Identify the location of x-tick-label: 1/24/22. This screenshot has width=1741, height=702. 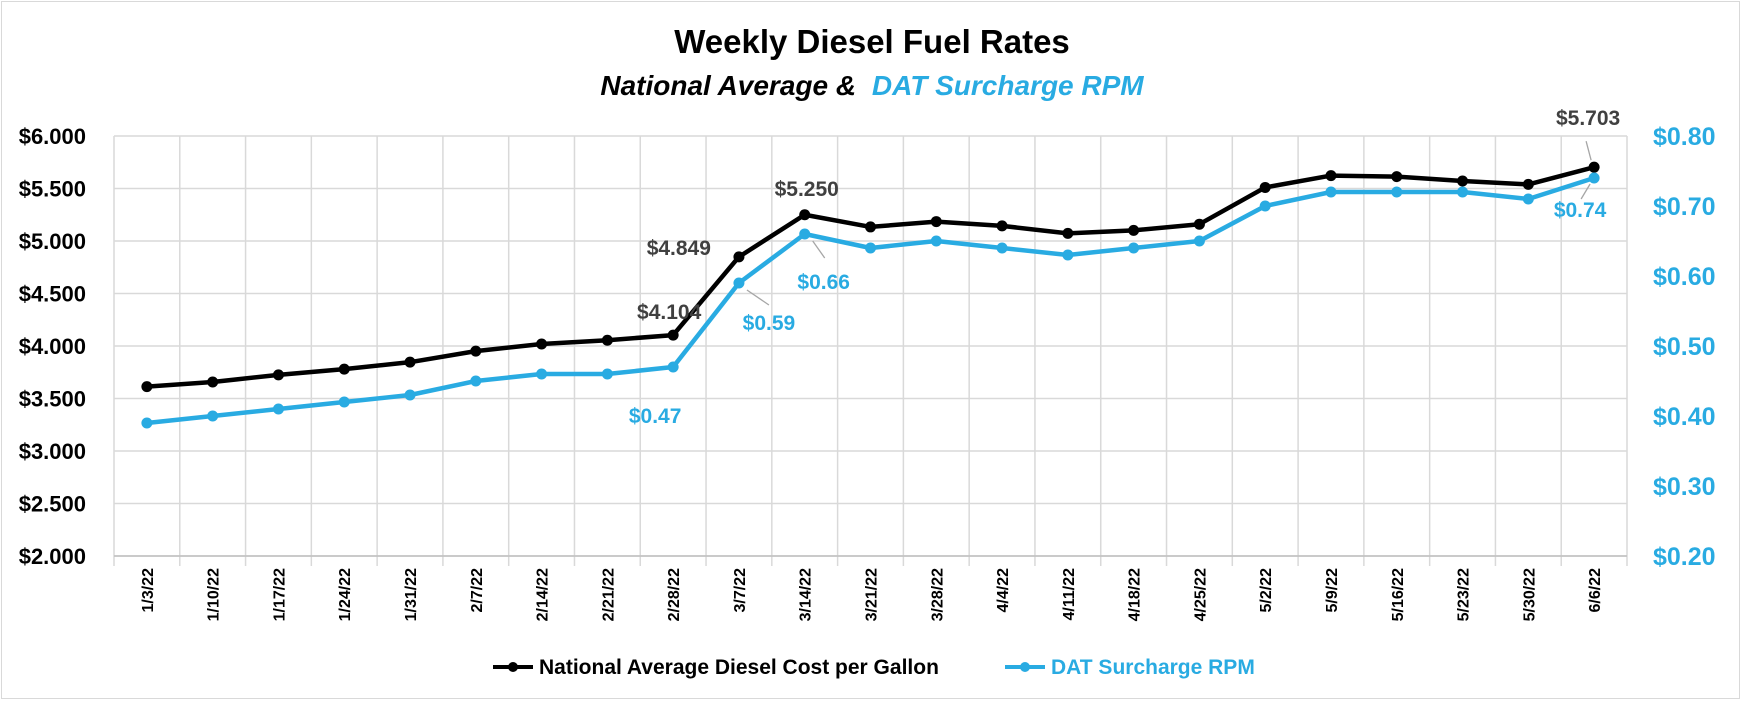
(345, 594).